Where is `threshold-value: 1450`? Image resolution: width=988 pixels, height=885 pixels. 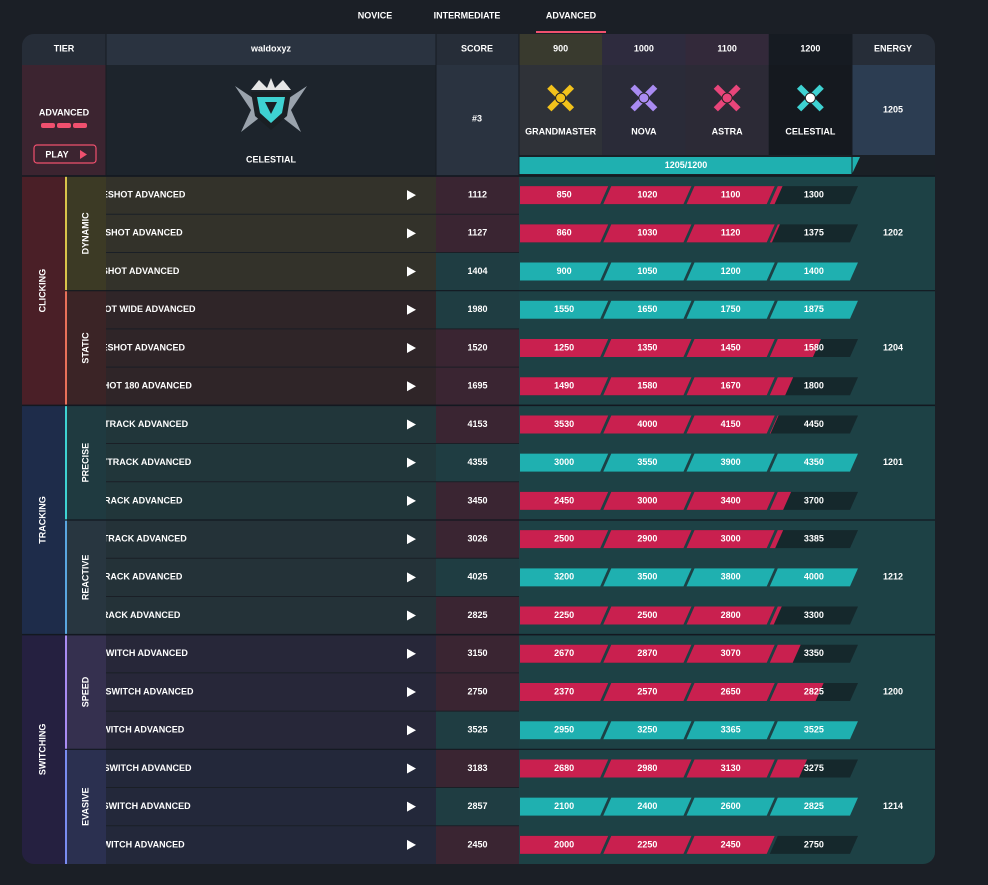 threshold-value: 1450 is located at coordinates (731, 347).